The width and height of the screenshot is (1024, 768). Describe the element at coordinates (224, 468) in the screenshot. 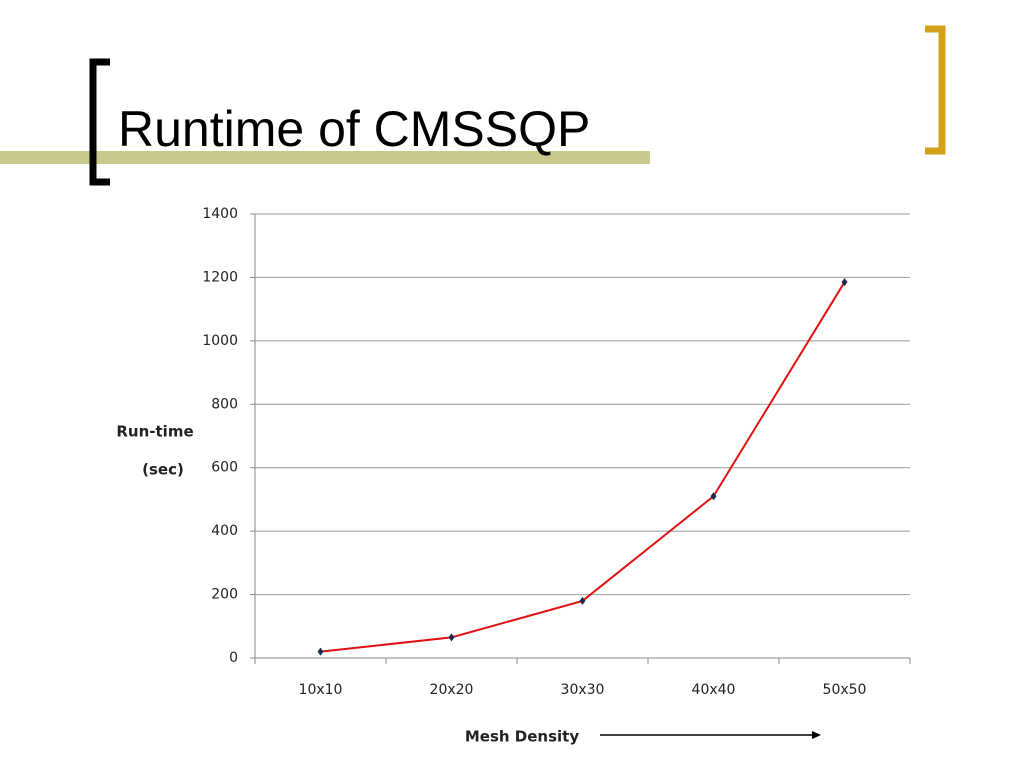

I see `y-tick-label: 600` at that location.